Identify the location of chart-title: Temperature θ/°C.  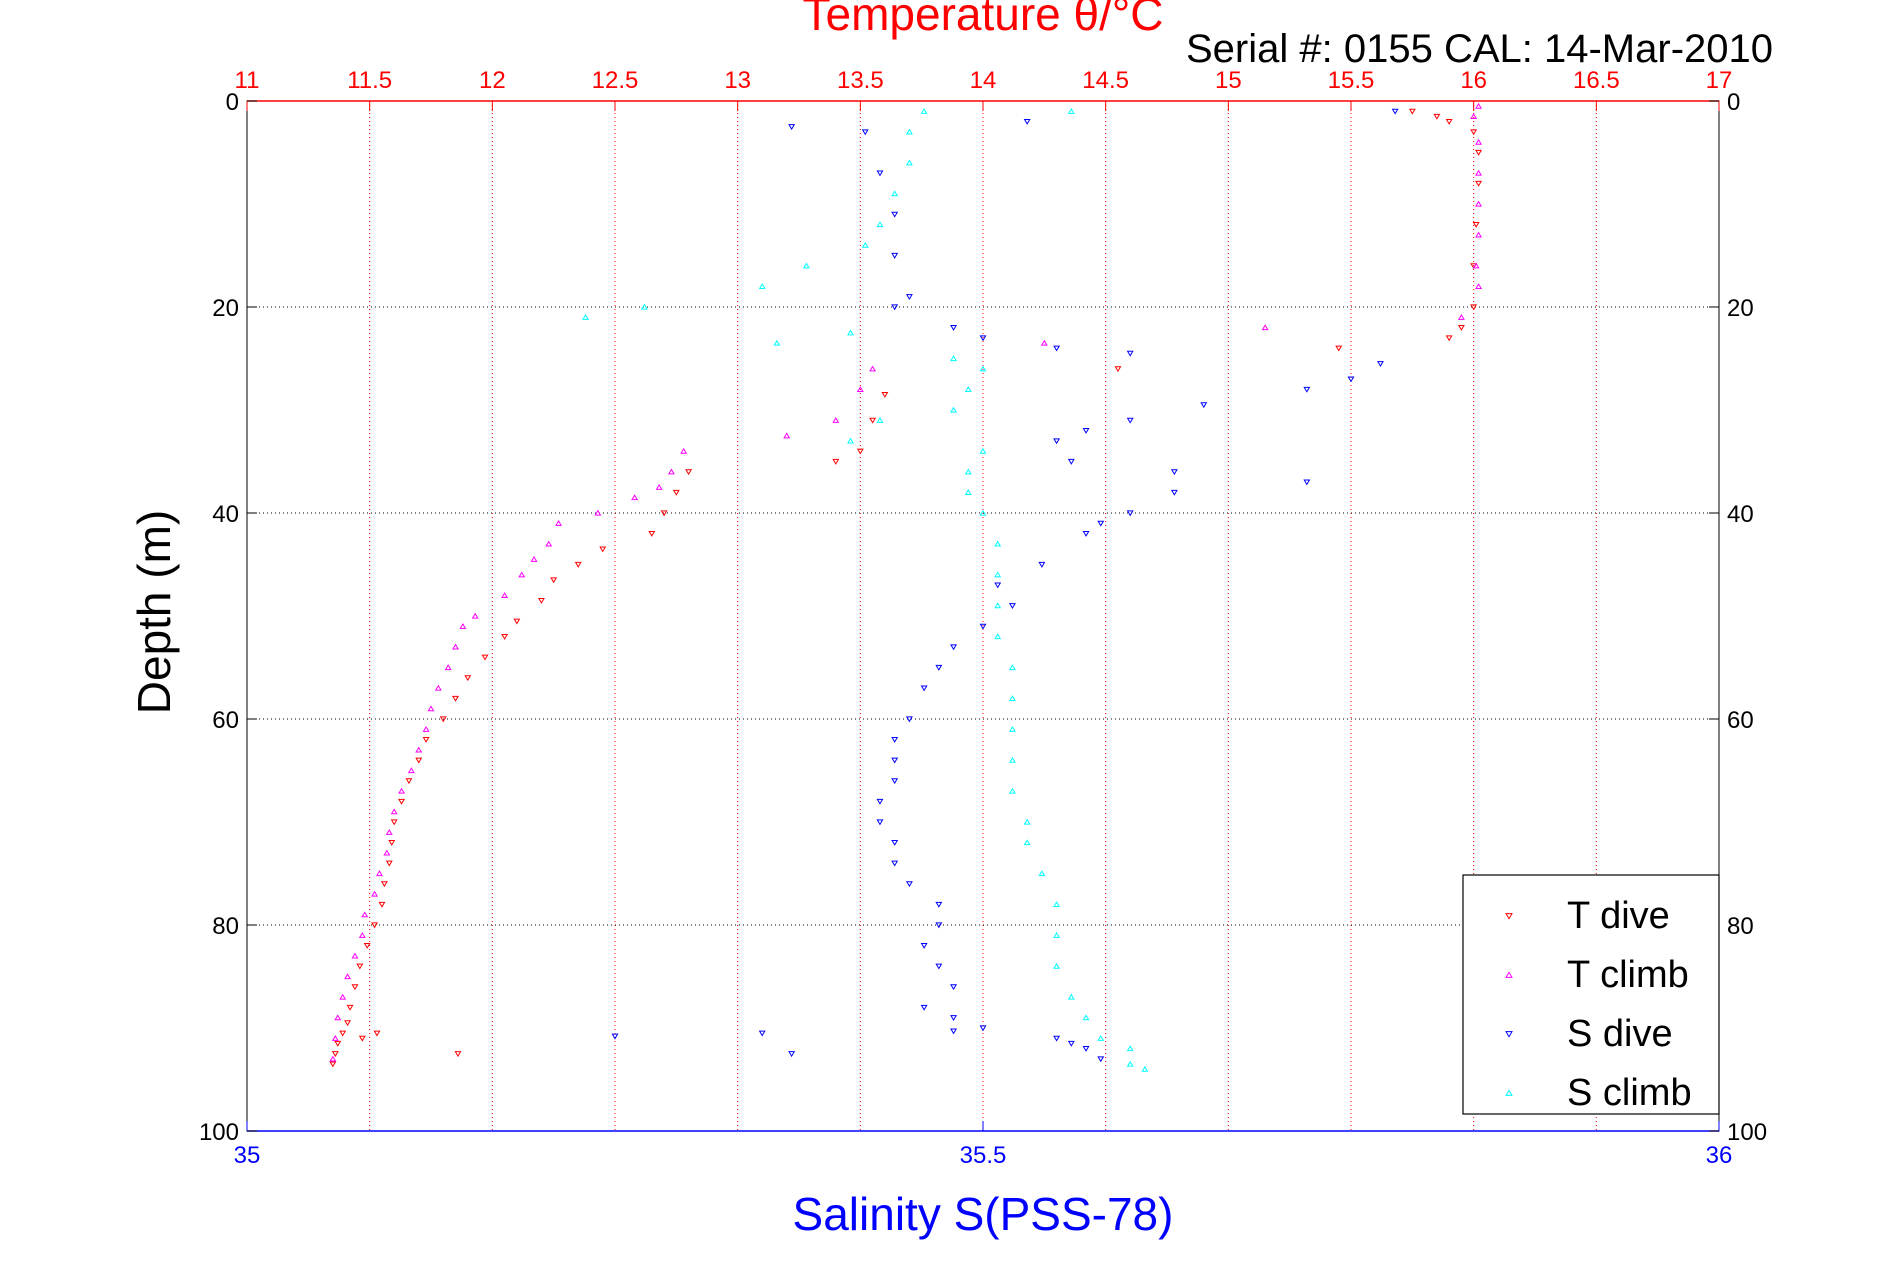
(983, 20).